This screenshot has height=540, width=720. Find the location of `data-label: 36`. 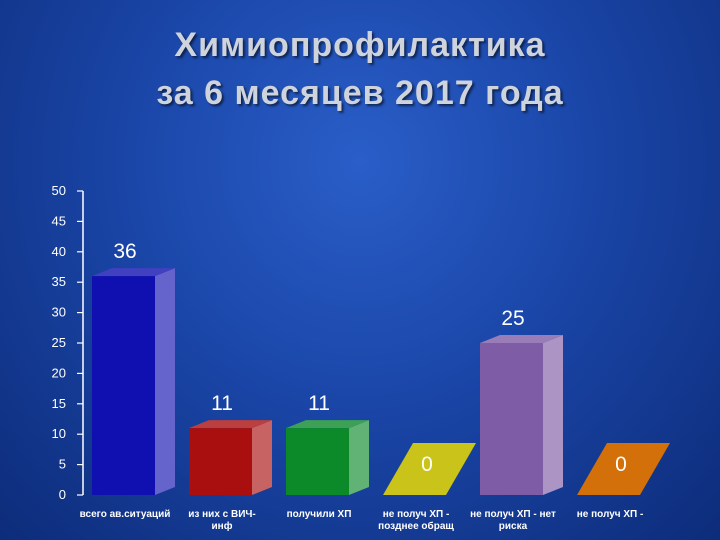

data-label: 36 is located at coordinates (124, 251).